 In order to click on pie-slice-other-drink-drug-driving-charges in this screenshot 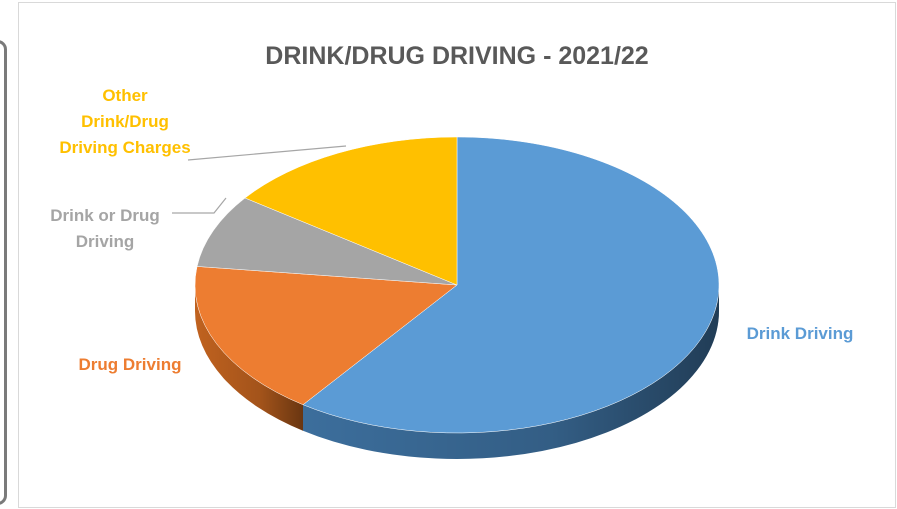, I will do `click(351, 211)`.